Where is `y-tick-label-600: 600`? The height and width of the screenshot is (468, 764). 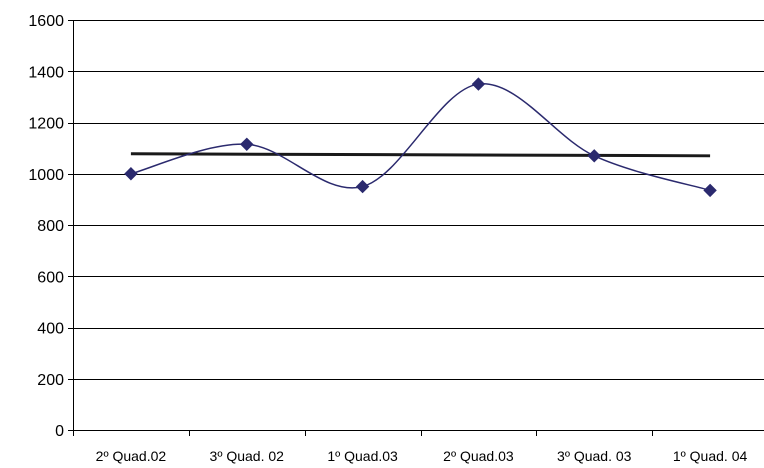
y-tick-label-600: 600 is located at coordinates (50, 277).